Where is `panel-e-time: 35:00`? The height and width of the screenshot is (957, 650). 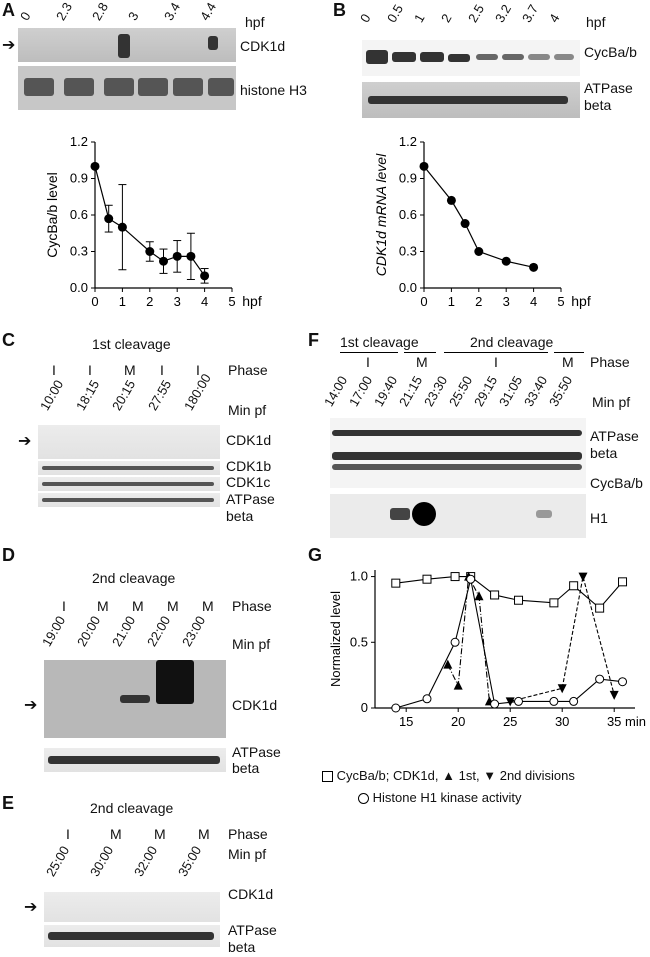 panel-e-time: 35:00 is located at coordinates (190, 861).